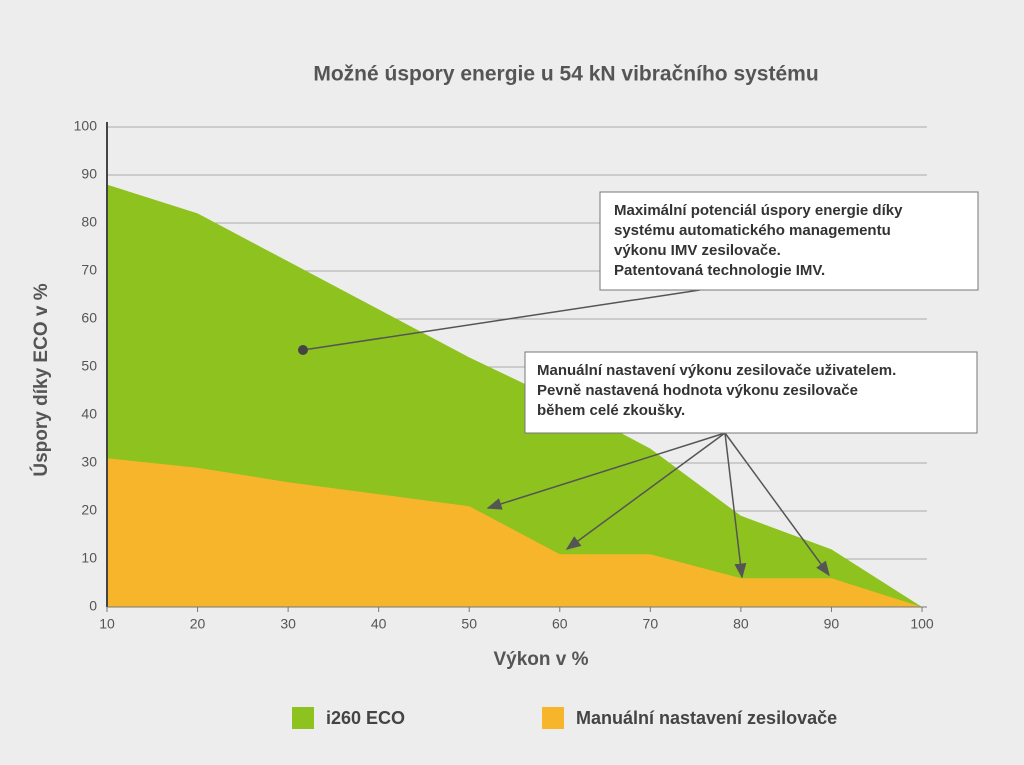 Image resolution: width=1024 pixels, height=765 pixels. What do you see at coordinates (501, 320) in the screenshot?
I see `pointer` at bounding box center [501, 320].